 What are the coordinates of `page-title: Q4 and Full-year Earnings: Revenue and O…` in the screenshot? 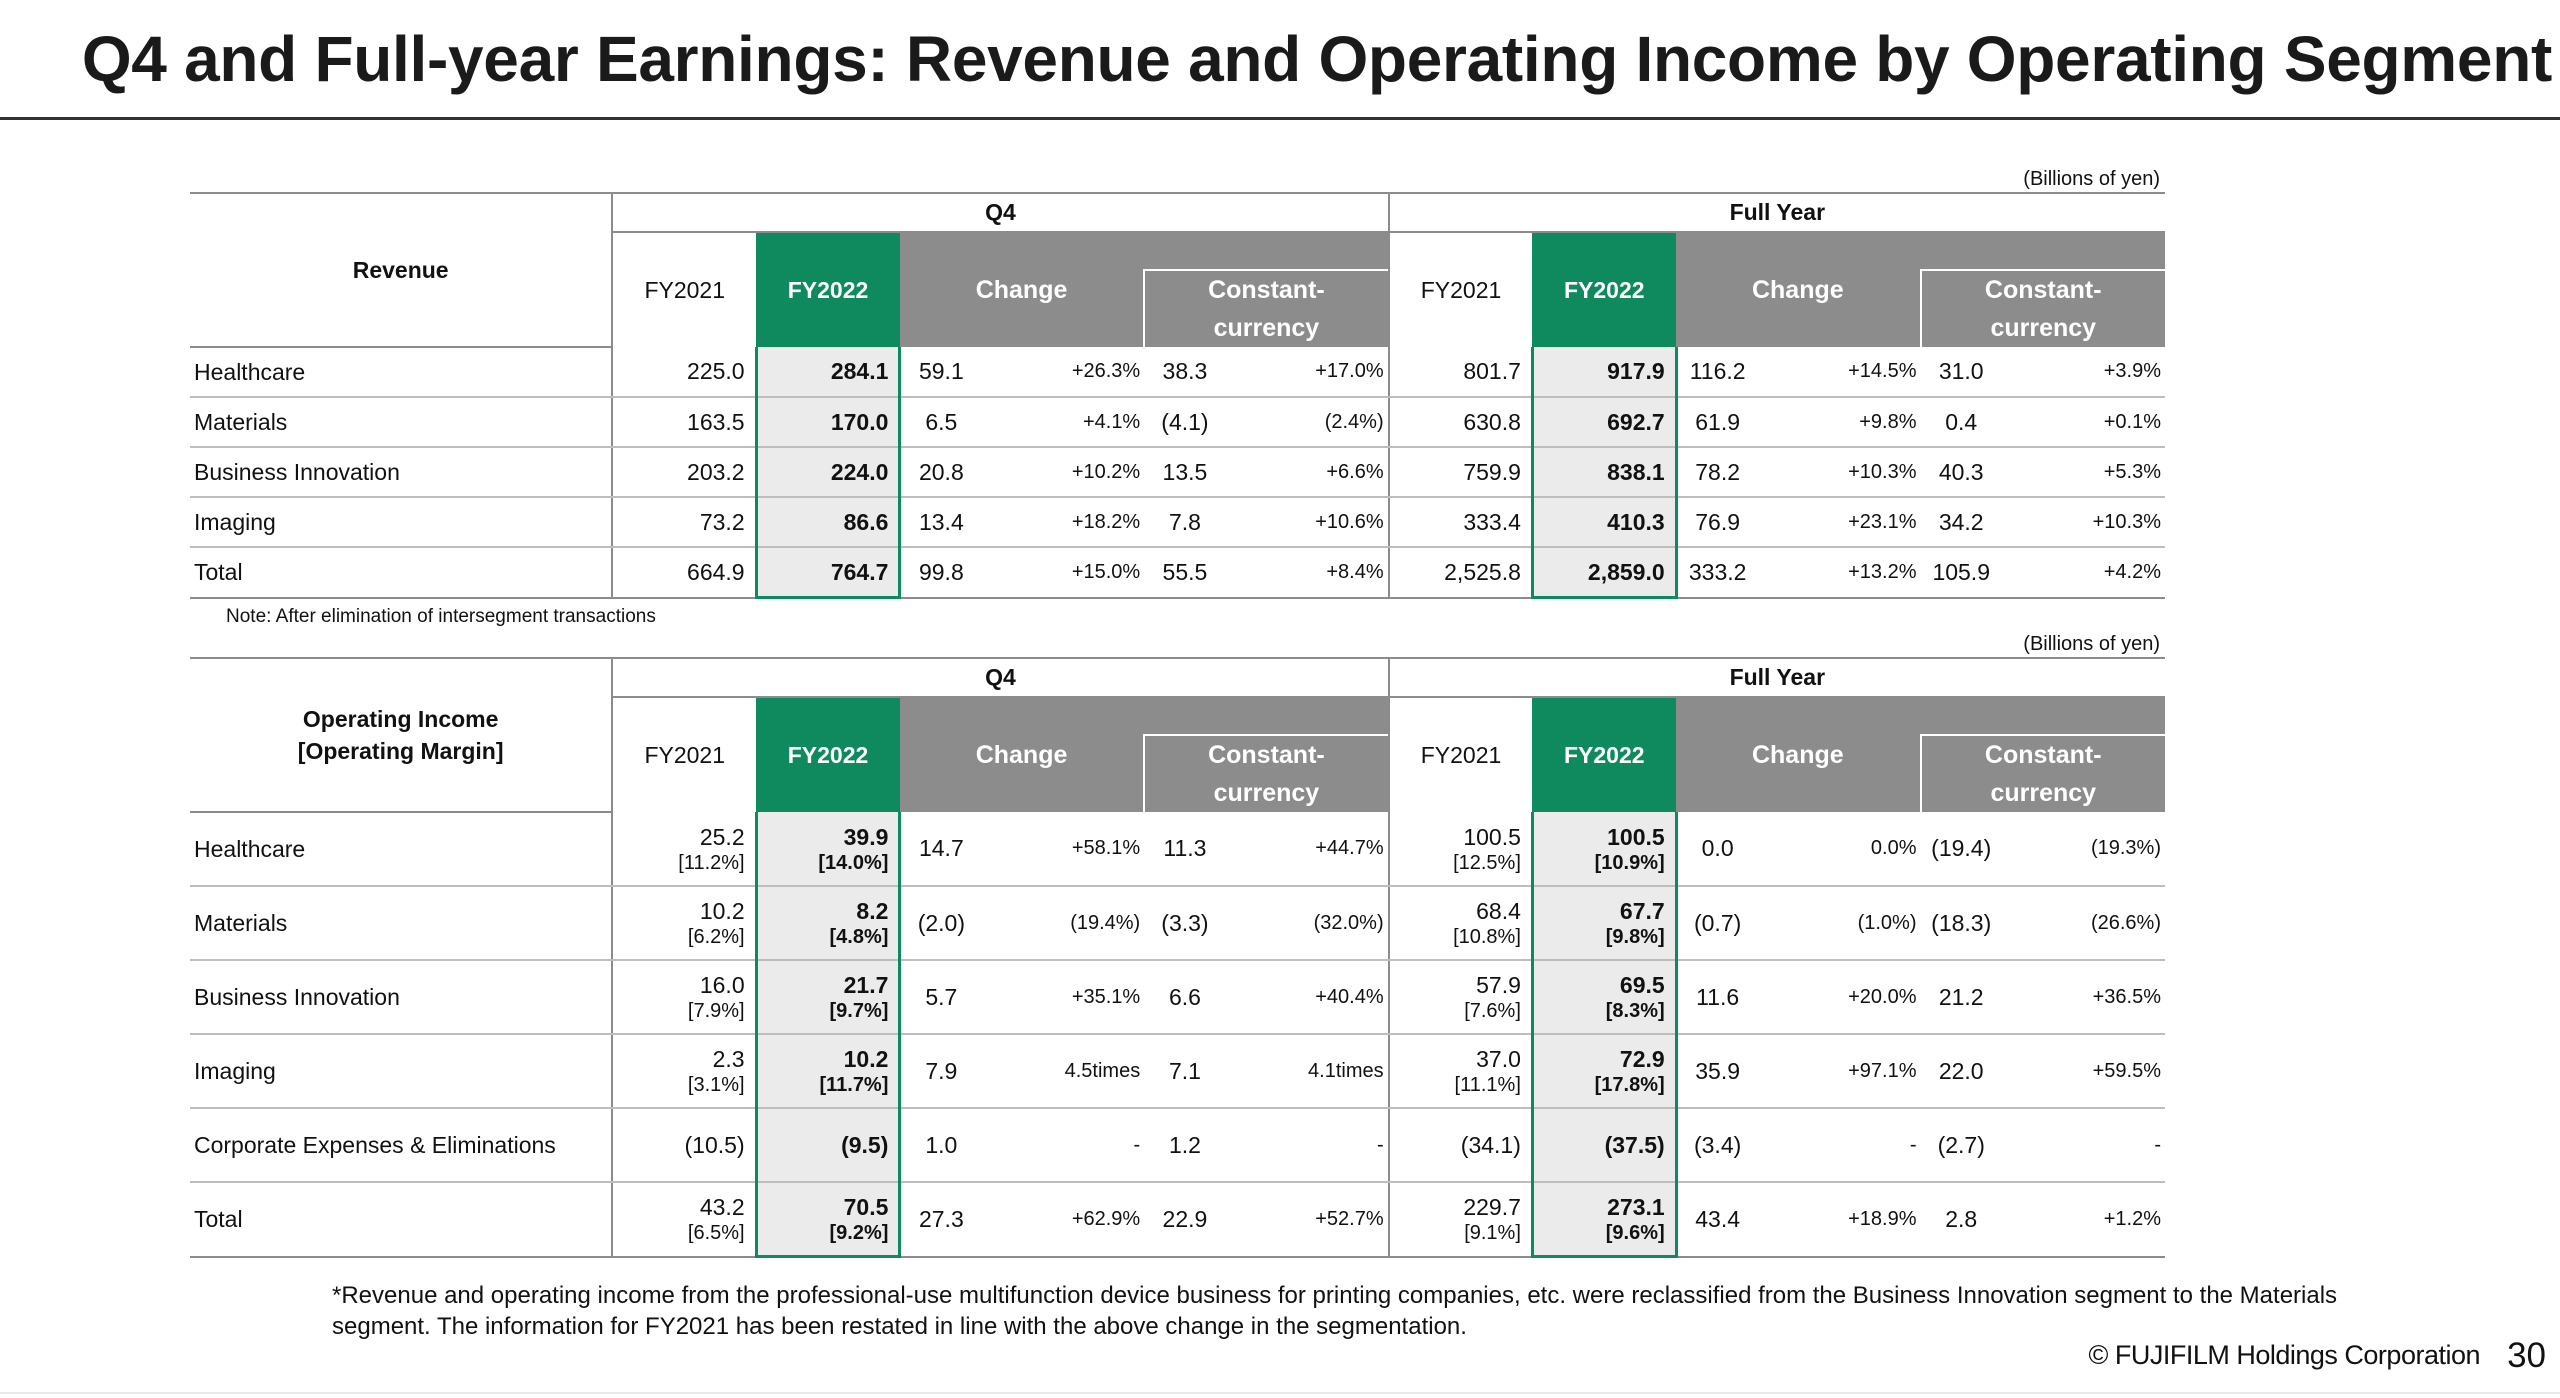 It's located at (1316, 59).